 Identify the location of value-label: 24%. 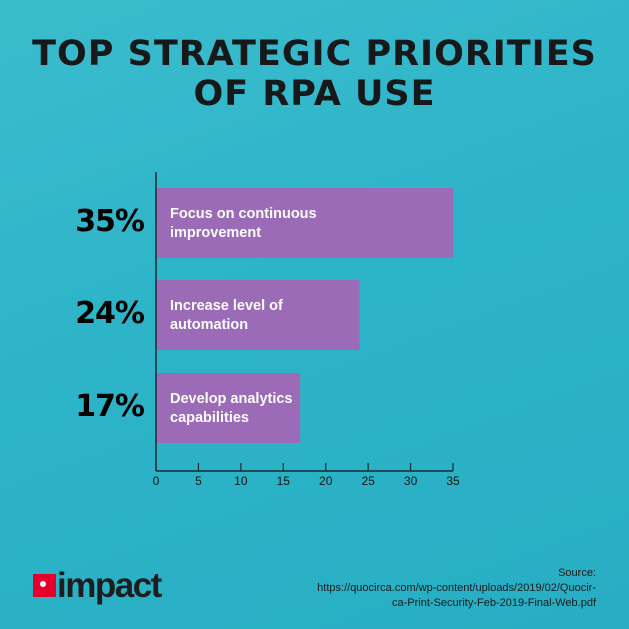
(110, 313).